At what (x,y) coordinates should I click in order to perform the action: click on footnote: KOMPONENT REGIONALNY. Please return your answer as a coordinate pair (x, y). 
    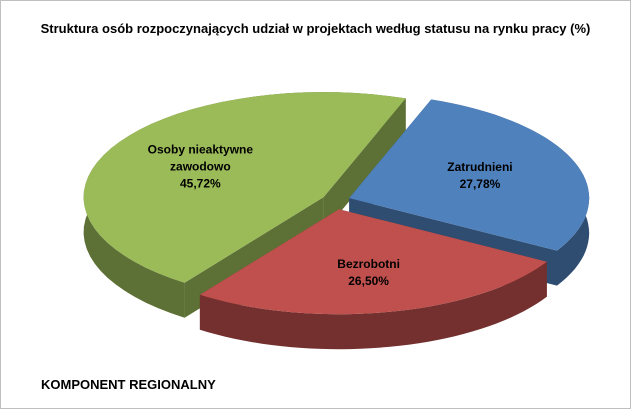
    Looking at the image, I should click on (128, 384).